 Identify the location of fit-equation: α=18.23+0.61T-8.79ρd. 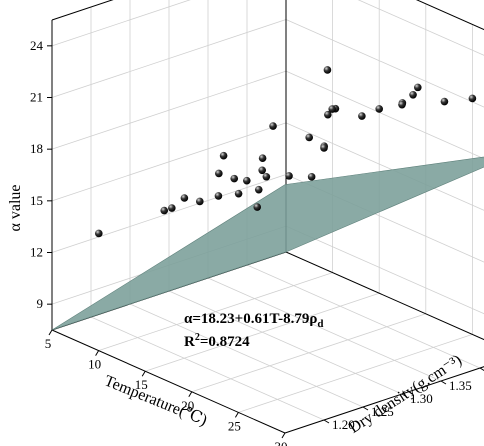
(254, 320).